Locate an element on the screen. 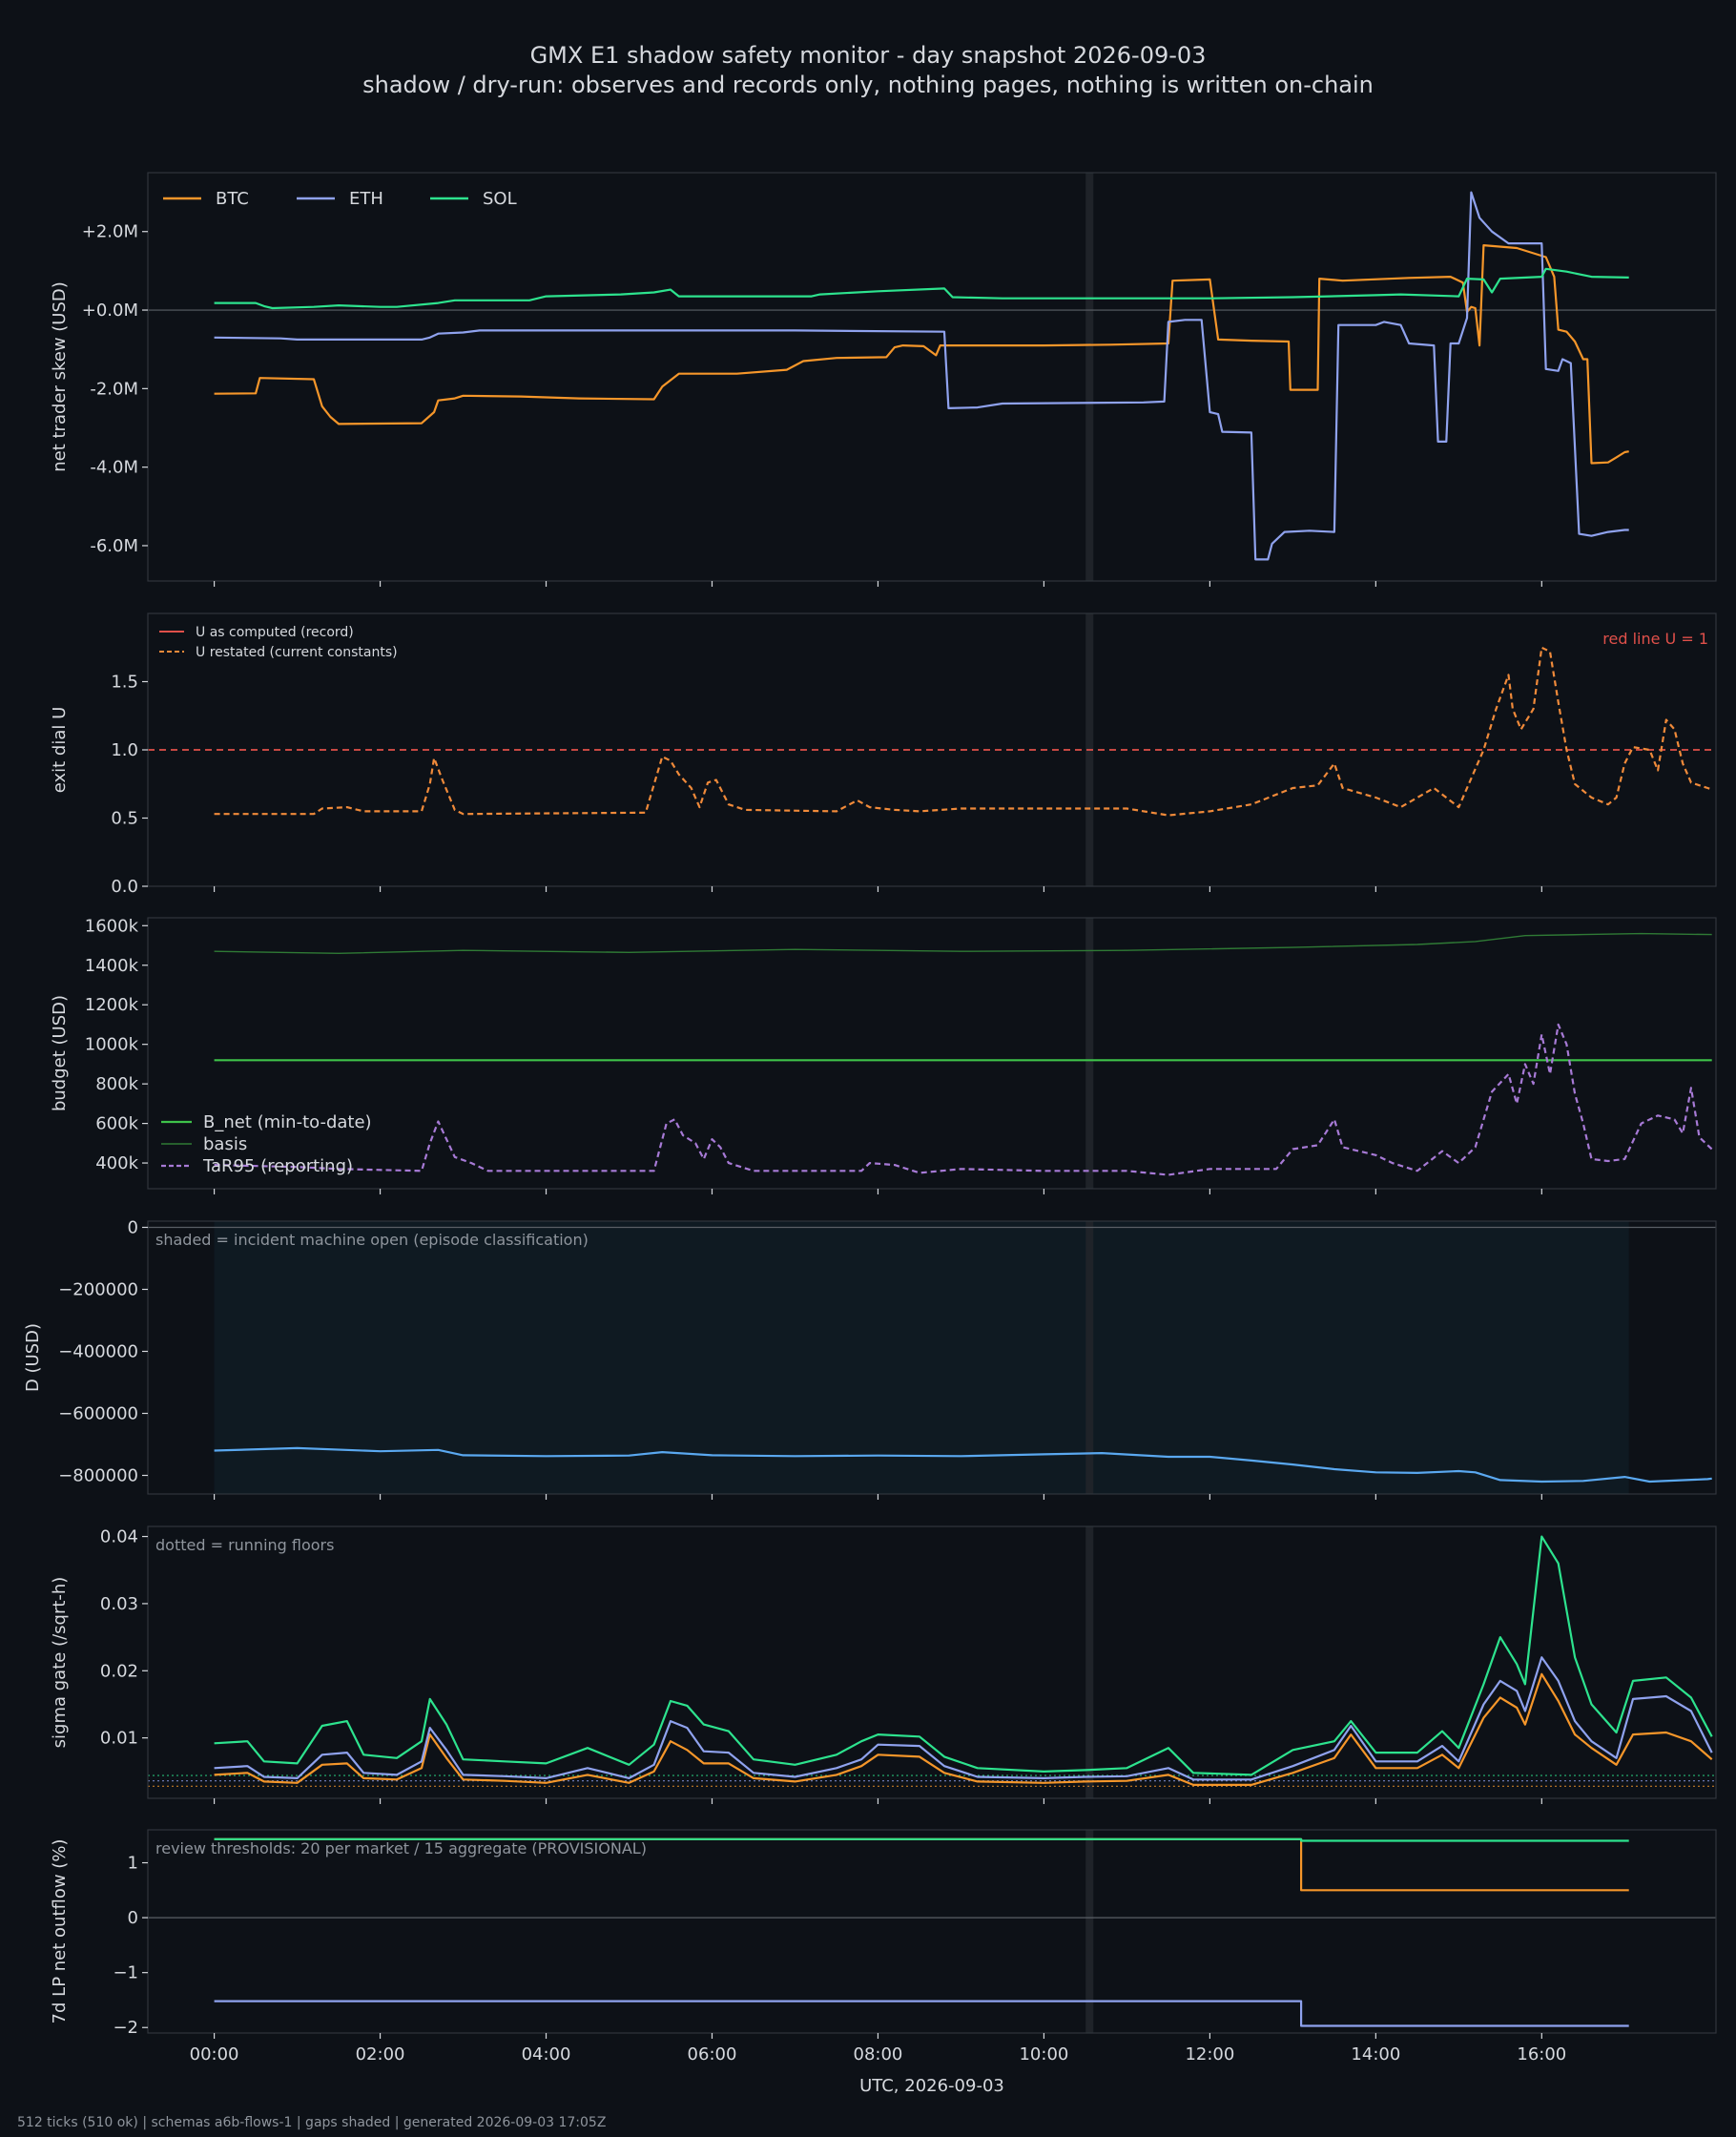  y-tick-label: −200000 is located at coordinates (98, 1290).